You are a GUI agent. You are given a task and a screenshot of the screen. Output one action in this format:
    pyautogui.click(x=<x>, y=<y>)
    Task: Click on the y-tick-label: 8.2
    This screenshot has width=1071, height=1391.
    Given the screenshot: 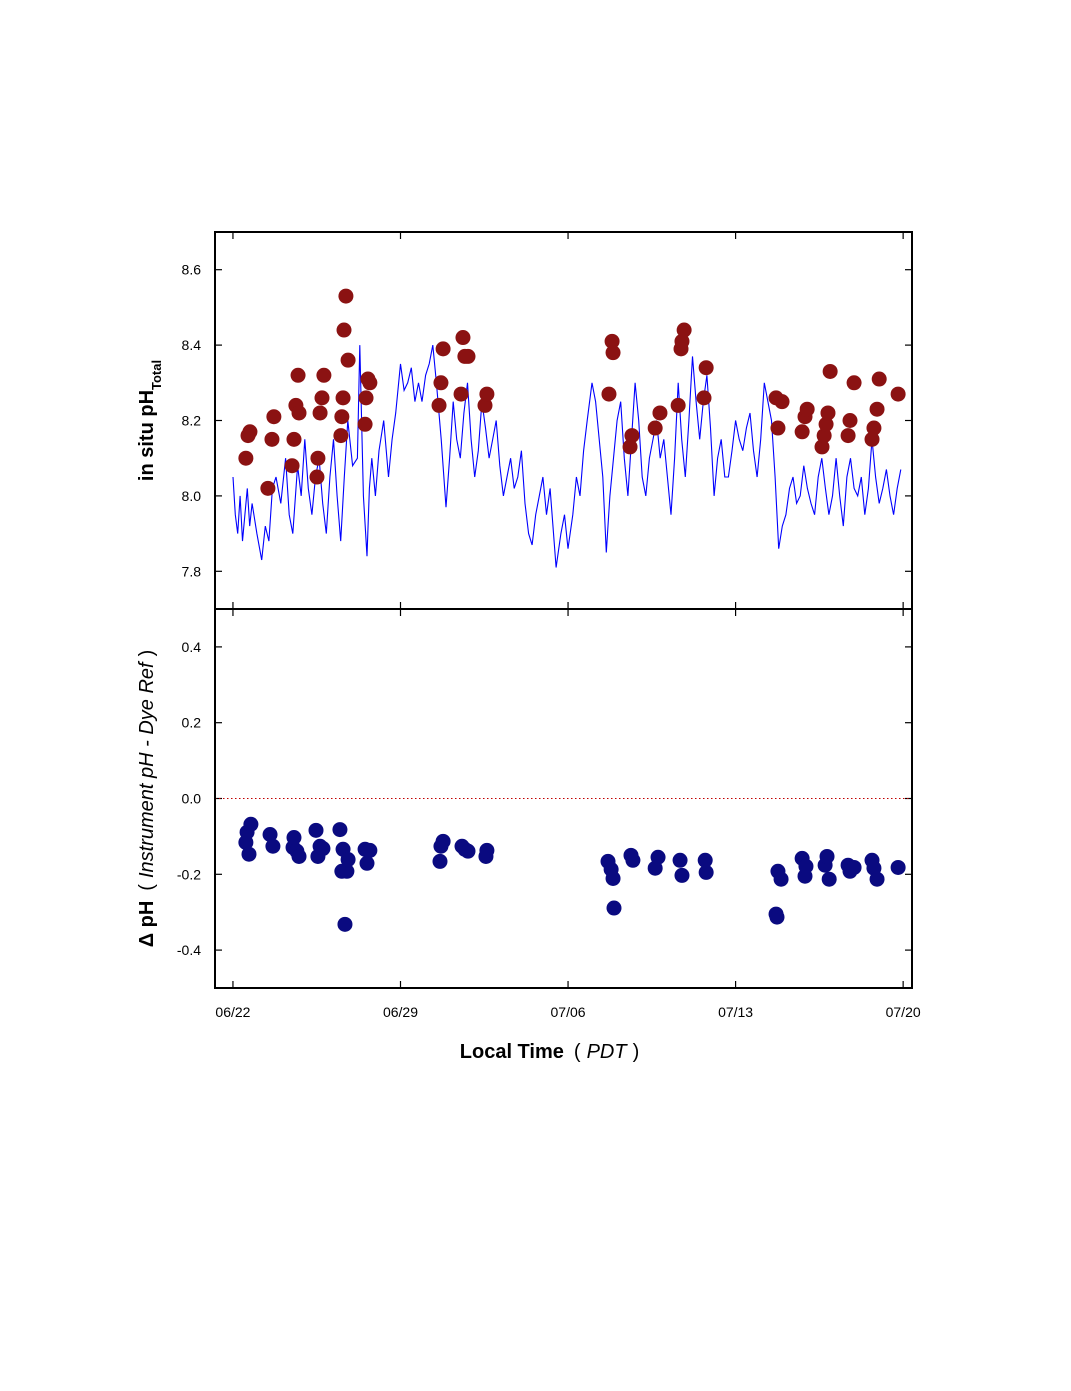 What is the action you would take?
    pyautogui.click(x=192, y=421)
    